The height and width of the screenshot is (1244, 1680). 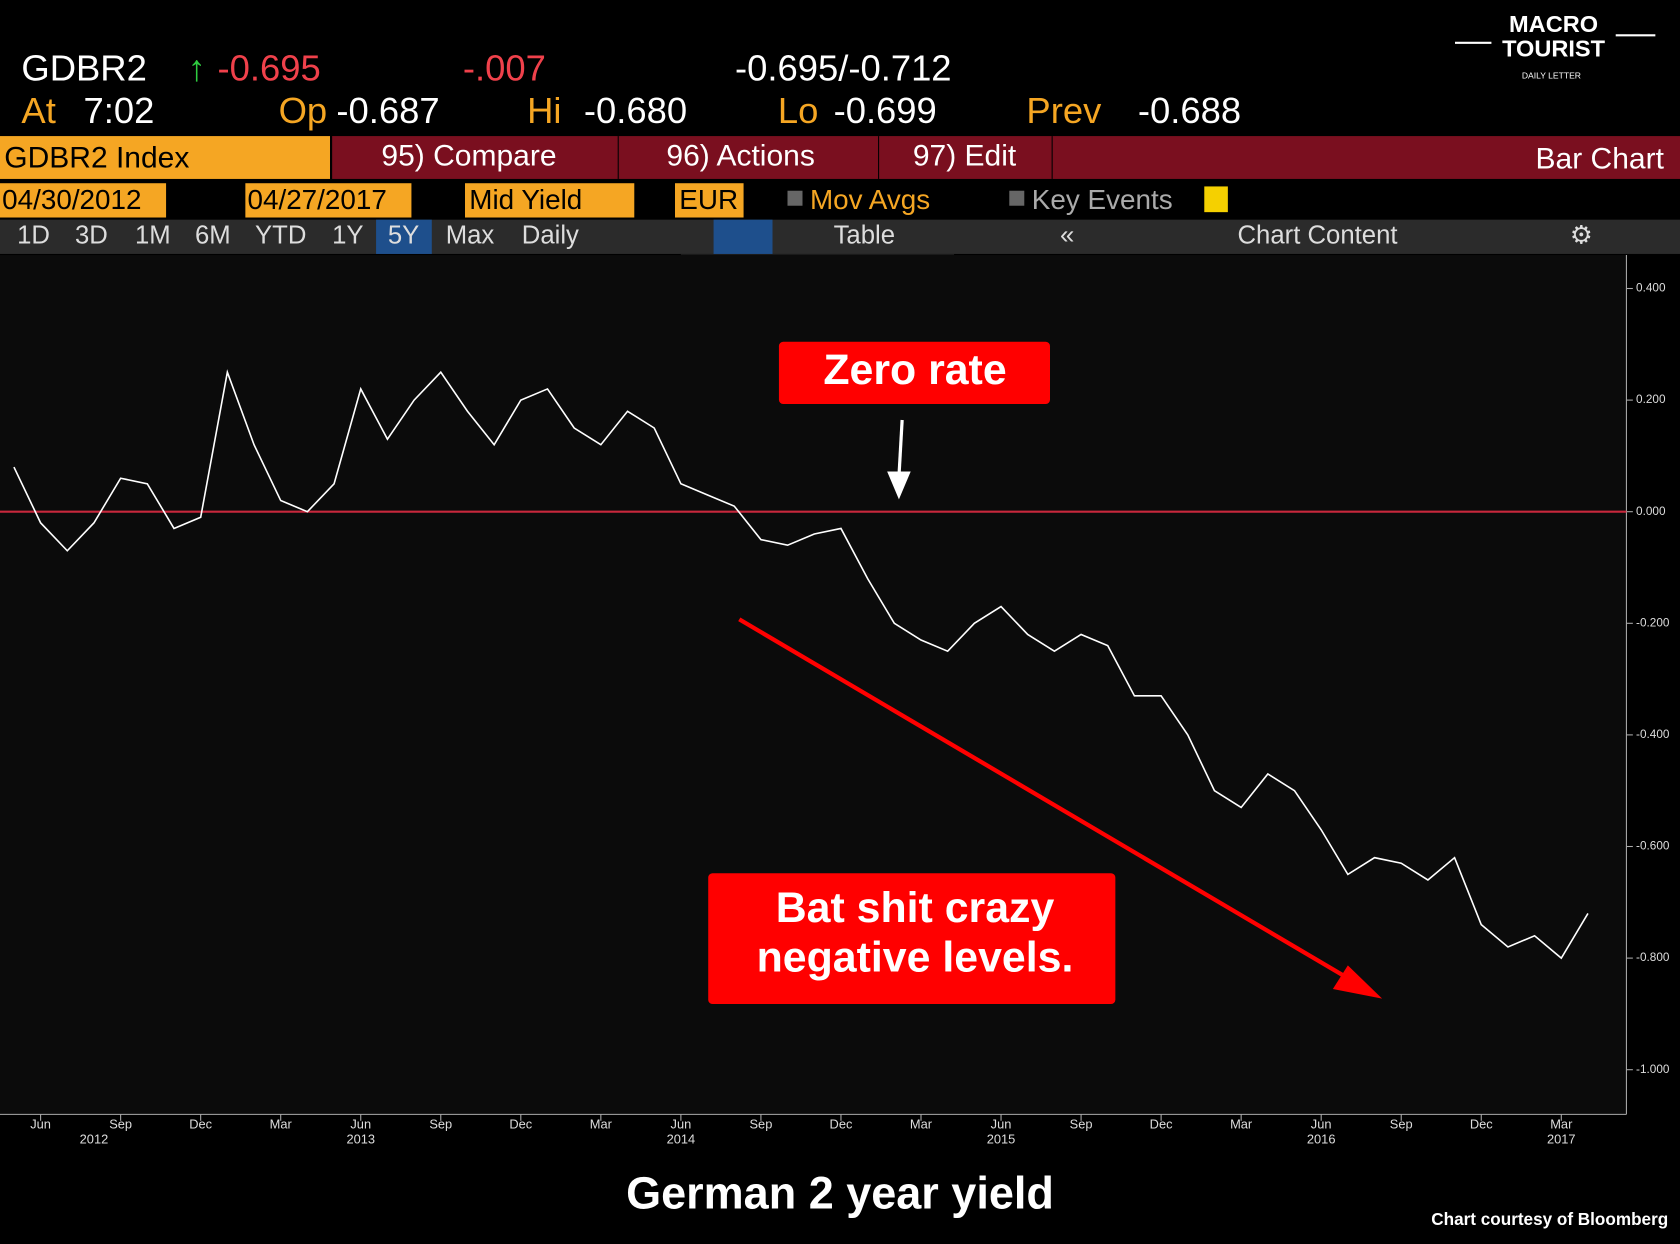 I want to click on ticker: GDBR2, so click(x=83, y=67).